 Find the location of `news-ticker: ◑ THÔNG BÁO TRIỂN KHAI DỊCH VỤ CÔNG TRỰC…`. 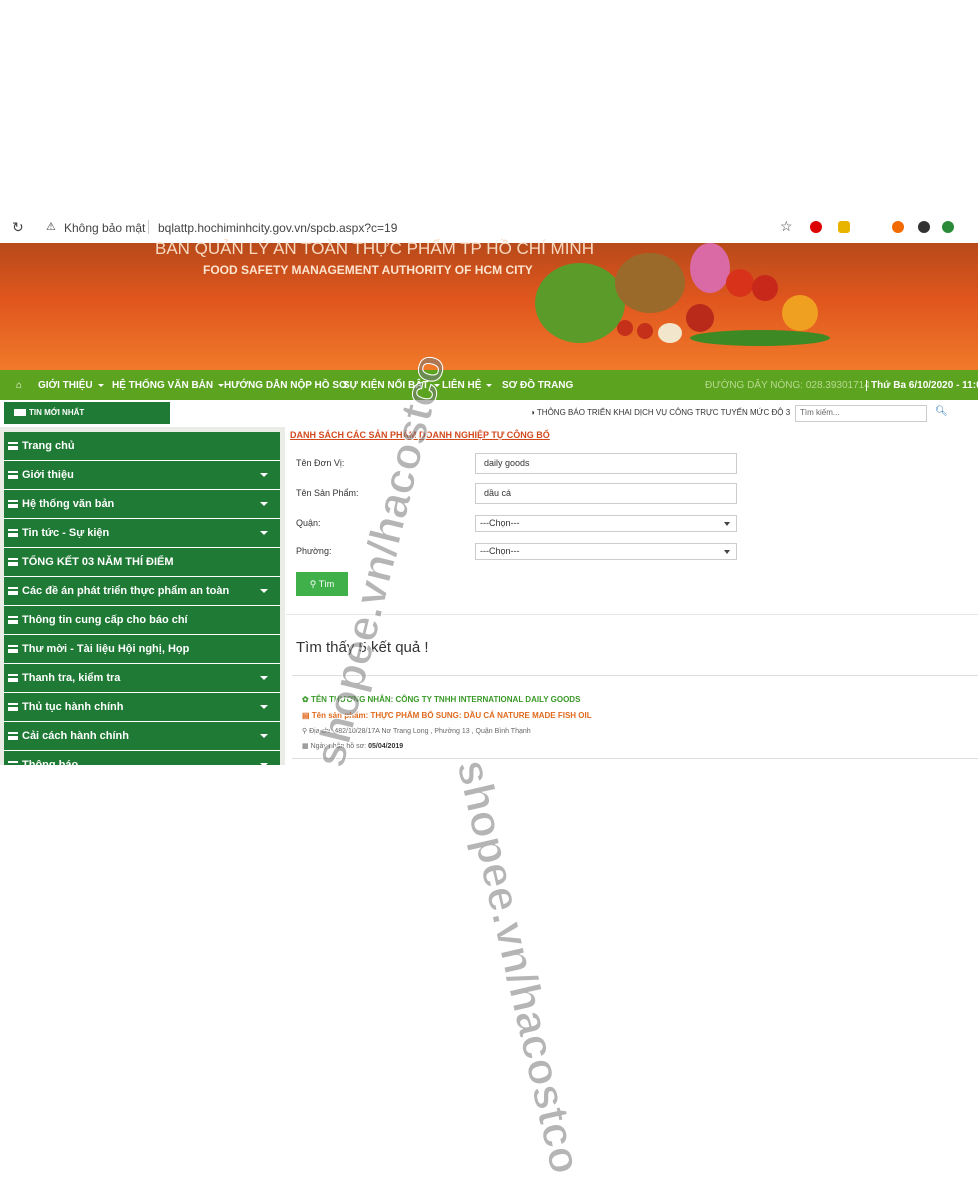

news-ticker: ◑ THÔNG BÁO TRIỂN KHAI DỊCH VỤ CÔNG TRỰC… is located at coordinates (660, 412).